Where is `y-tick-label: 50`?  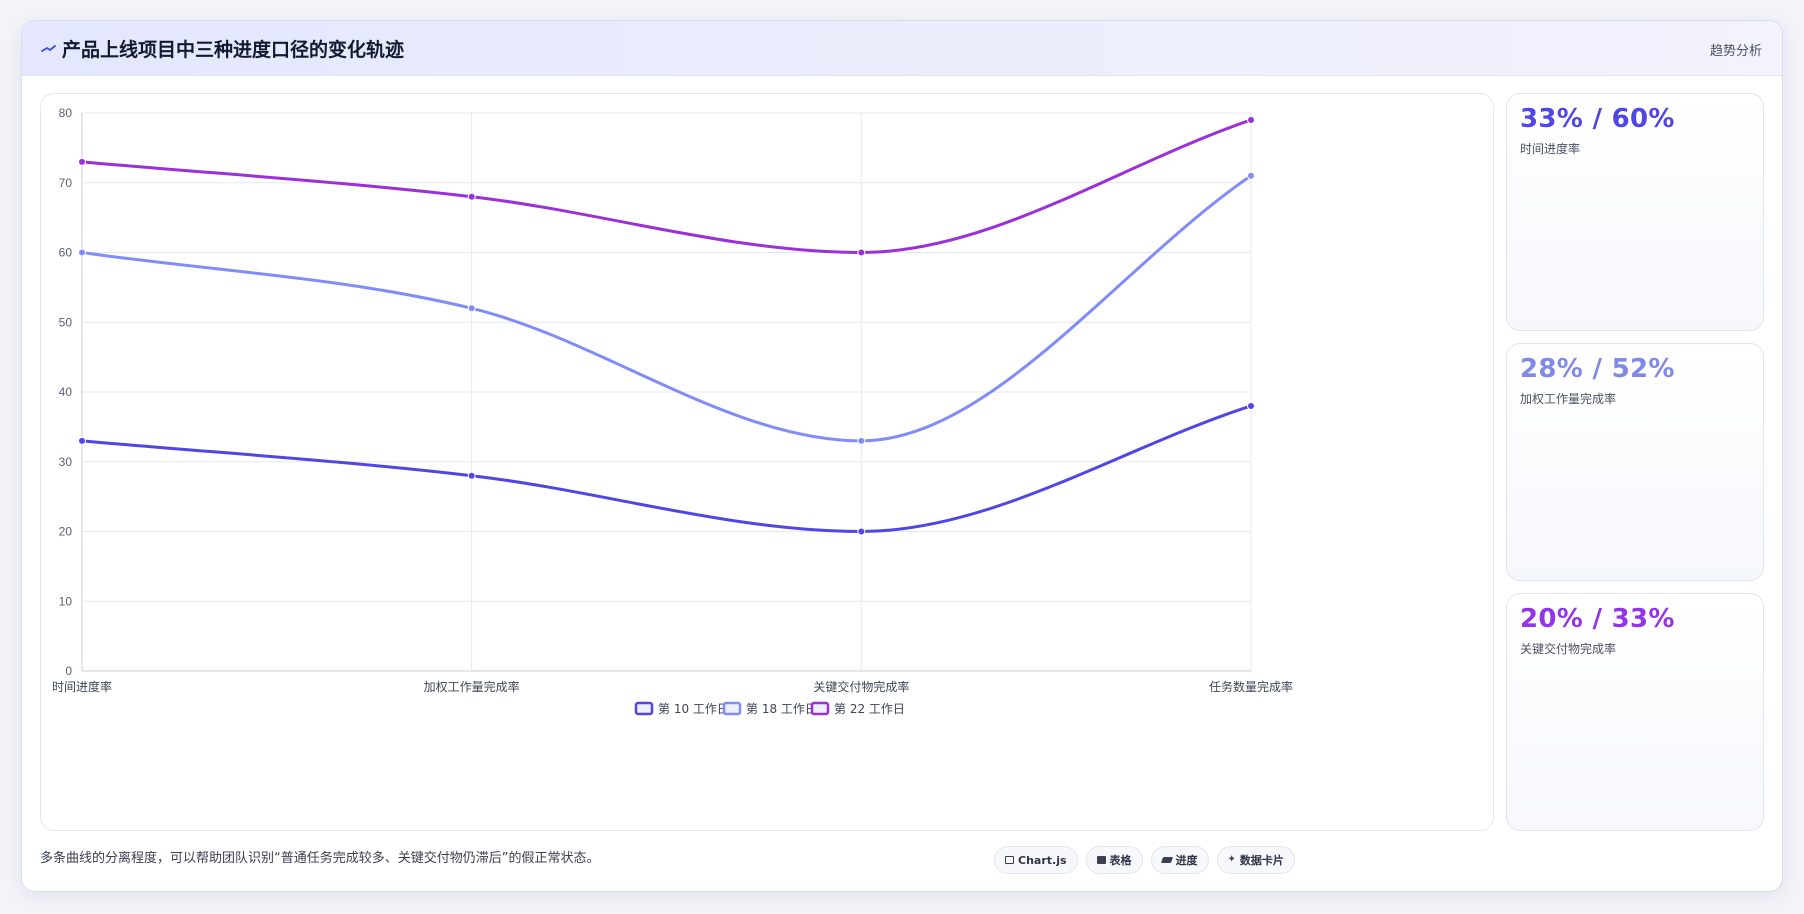 y-tick-label: 50 is located at coordinates (66, 322).